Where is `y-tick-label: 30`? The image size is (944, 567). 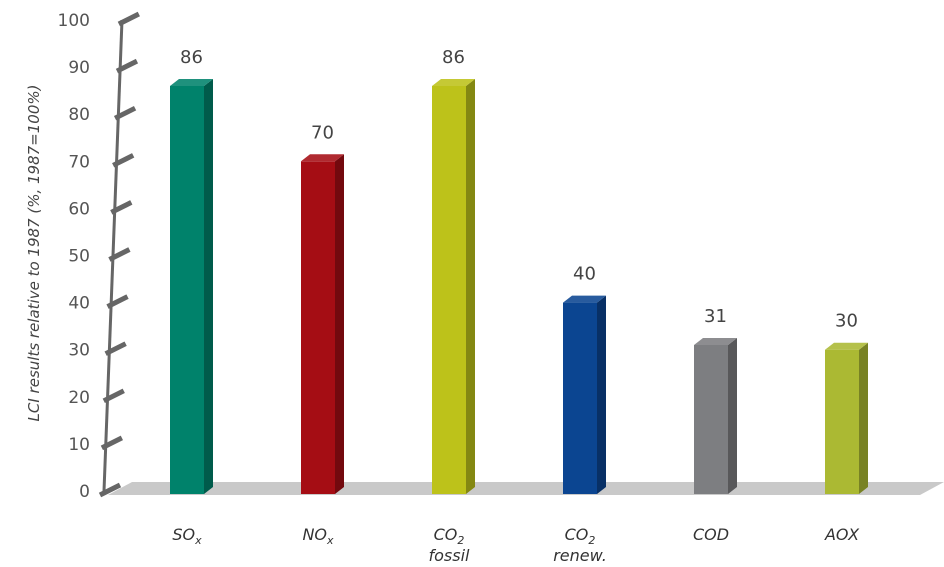 y-tick-label: 30 is located at coordinates (79, 351).